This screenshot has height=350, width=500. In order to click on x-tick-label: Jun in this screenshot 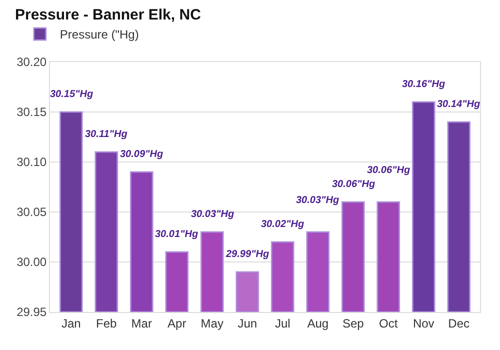, I will do `click(248, 323)`.